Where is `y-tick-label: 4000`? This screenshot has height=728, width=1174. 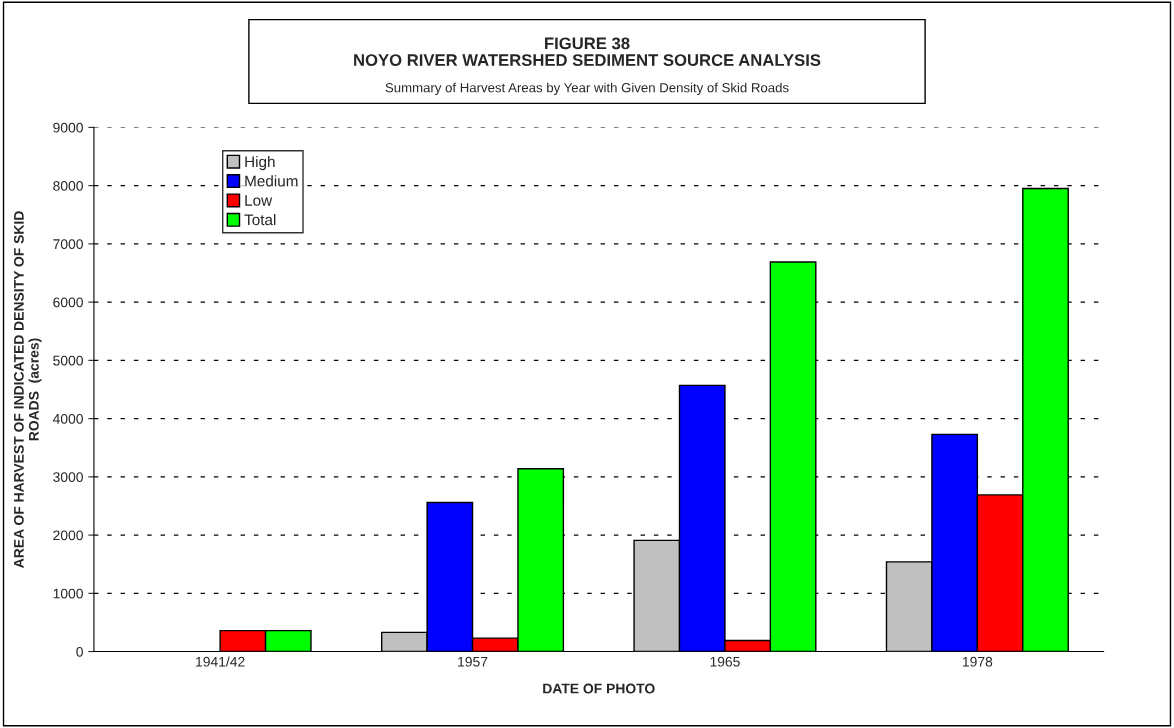
y-tick-label: 4000 is located at coordinates (67, 418).